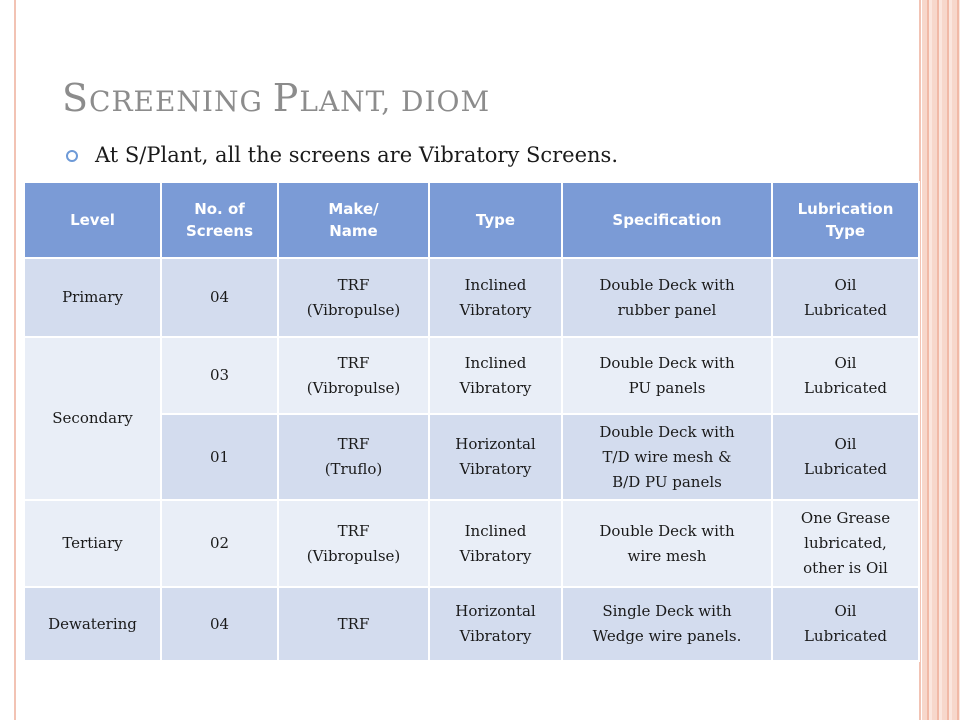 This screenshot has width=960, height=720. I want to click on cell-level: Tertiary, so click(92, 543).